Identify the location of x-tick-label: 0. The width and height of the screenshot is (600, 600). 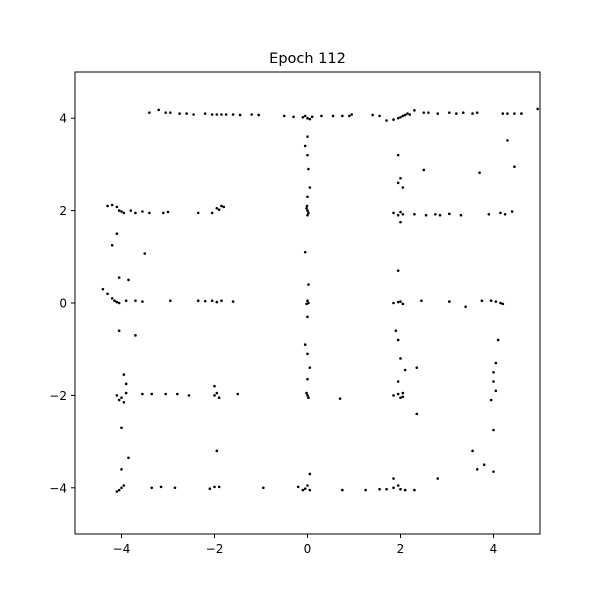
(308, 549).